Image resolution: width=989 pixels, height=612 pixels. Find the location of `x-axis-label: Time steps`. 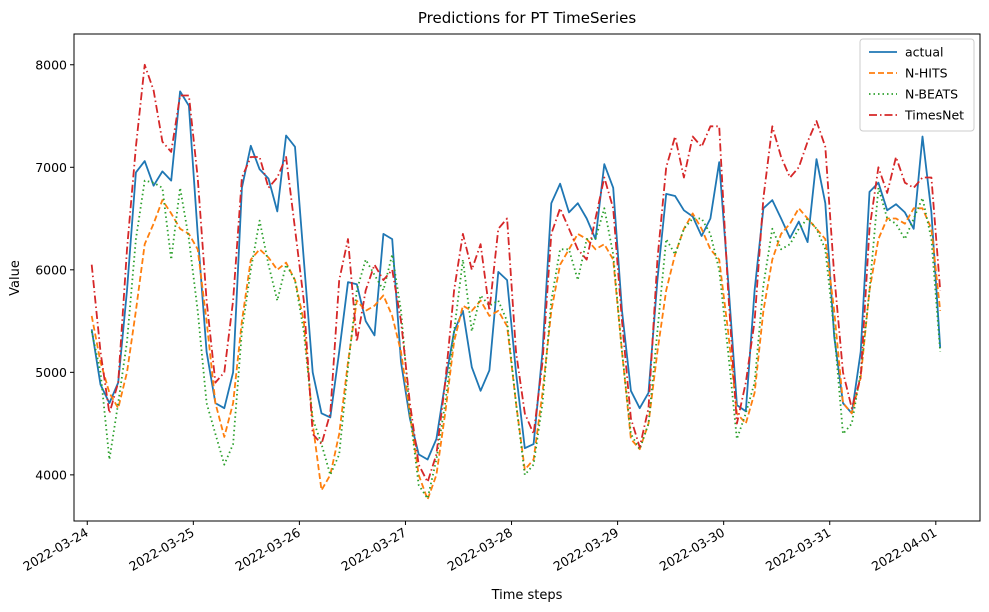

x-axis-label: Time steps is located at coordinates (527, 595).